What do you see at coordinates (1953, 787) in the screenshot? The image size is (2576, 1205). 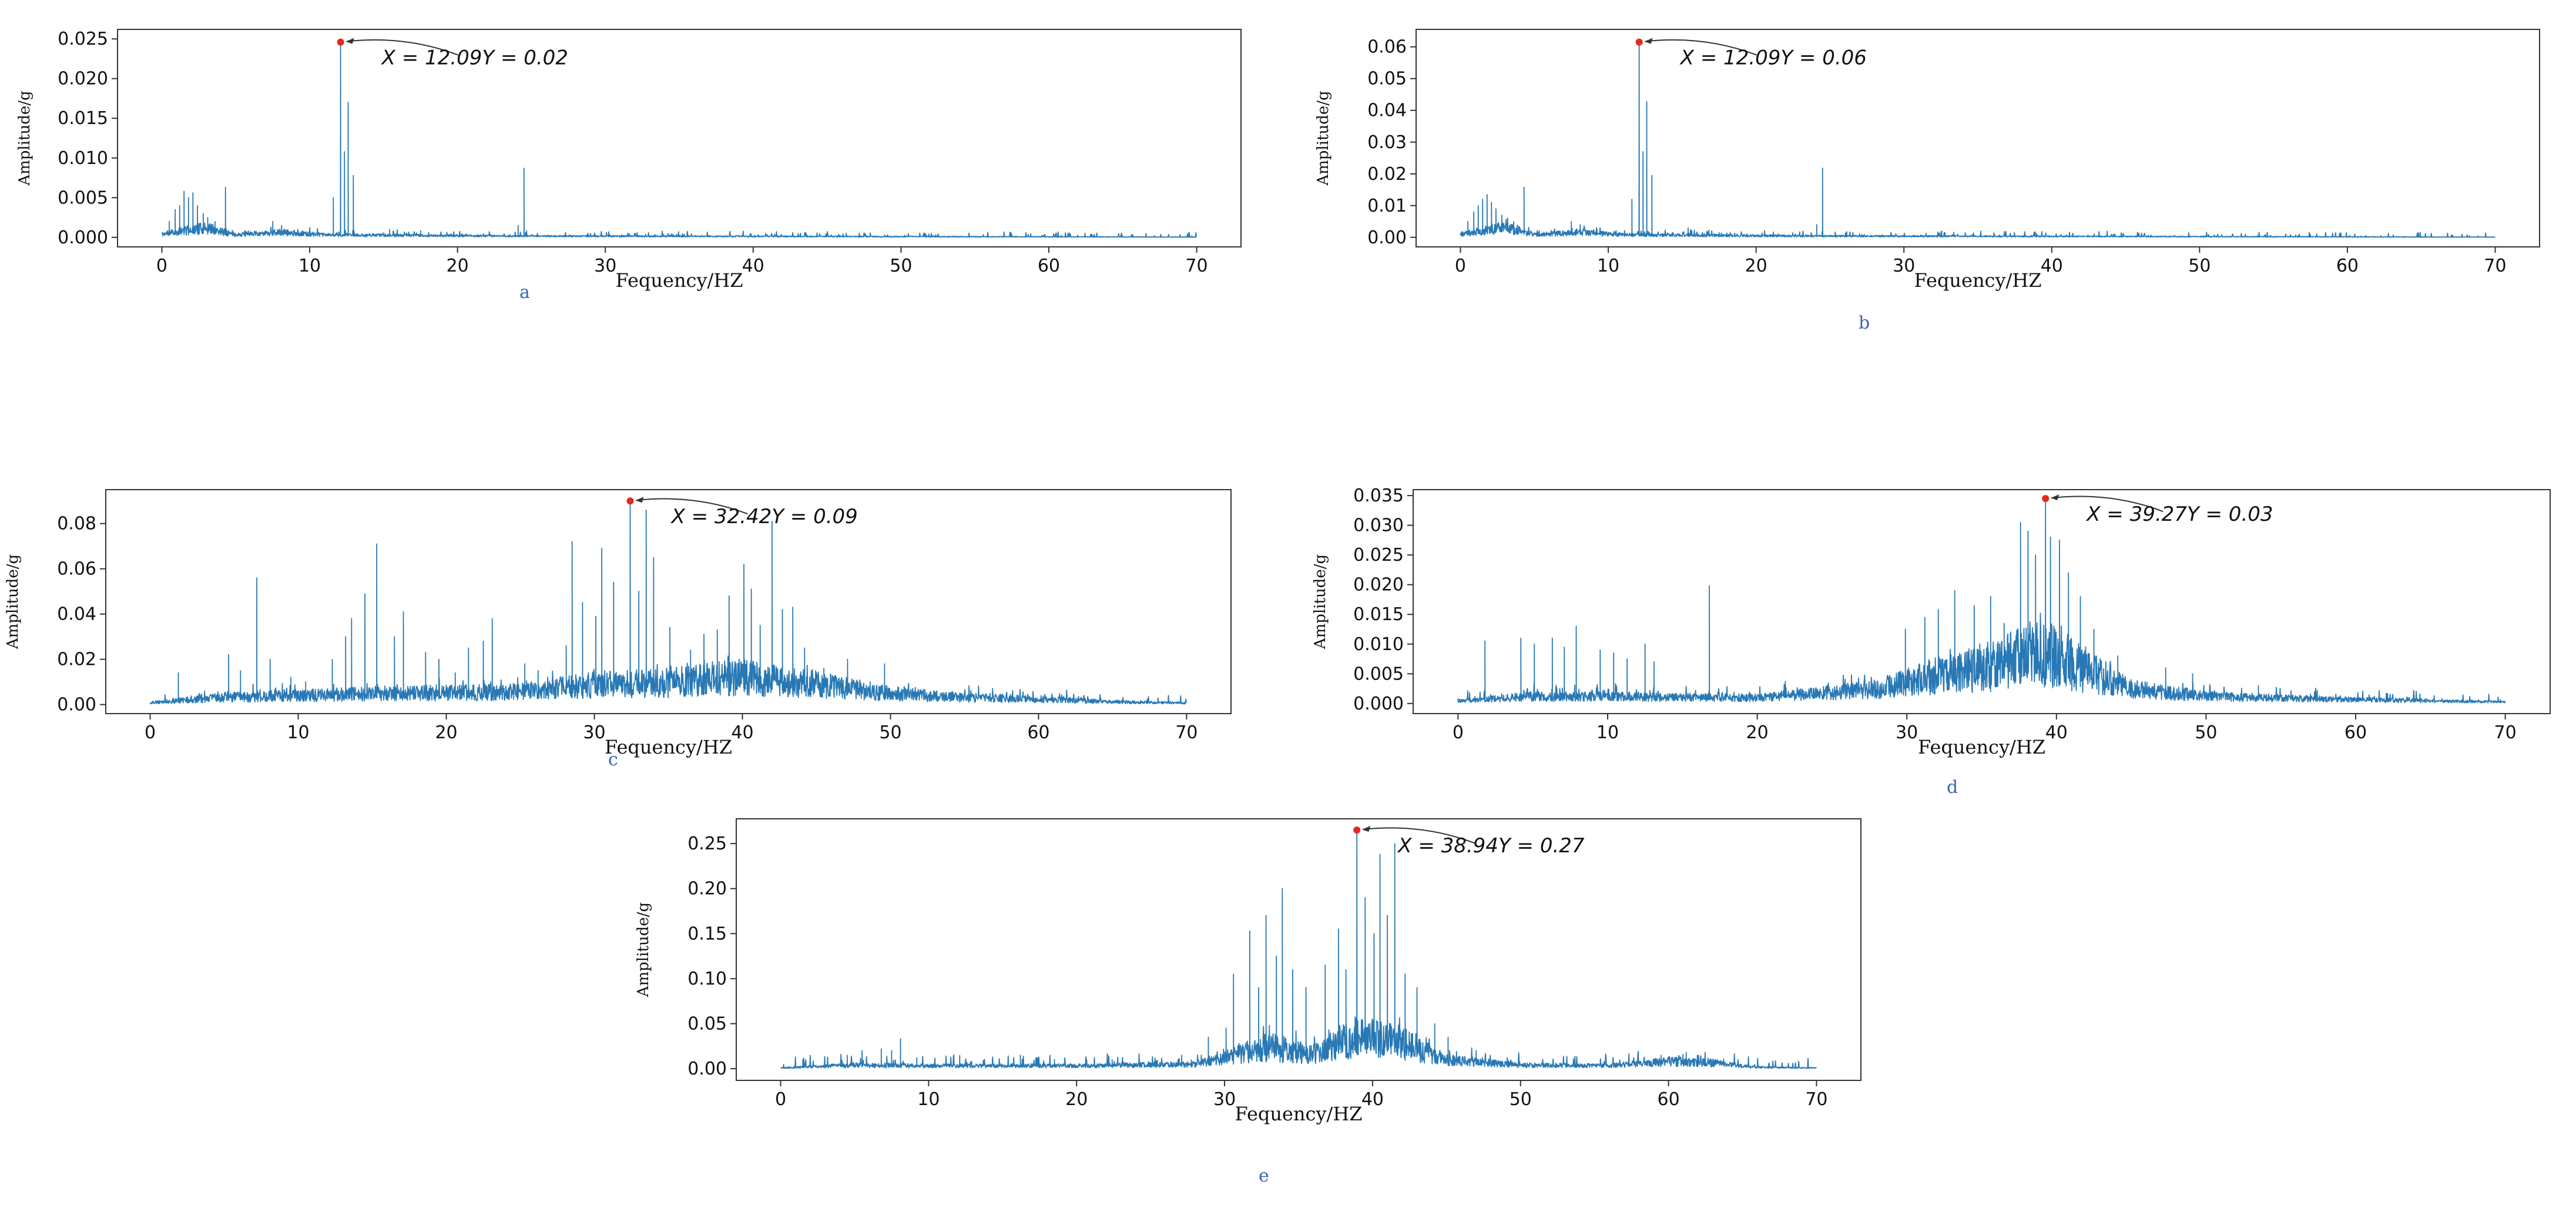 I see `caption-d: d` at bounding box center [1953, 787].